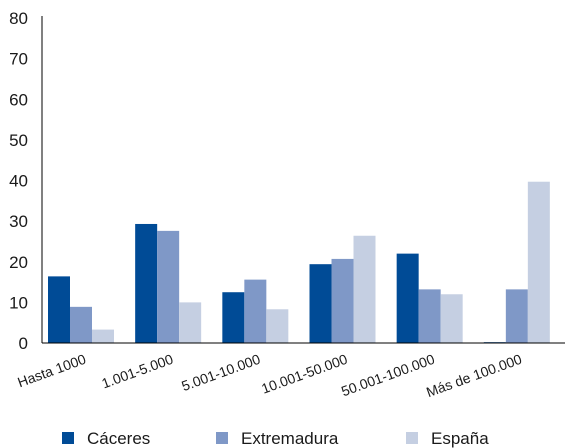 Image resolution: width=565 pixels, height=448 pixels. I want to click on x-category-label-3: 10.001-50.000, so click(304, 374).